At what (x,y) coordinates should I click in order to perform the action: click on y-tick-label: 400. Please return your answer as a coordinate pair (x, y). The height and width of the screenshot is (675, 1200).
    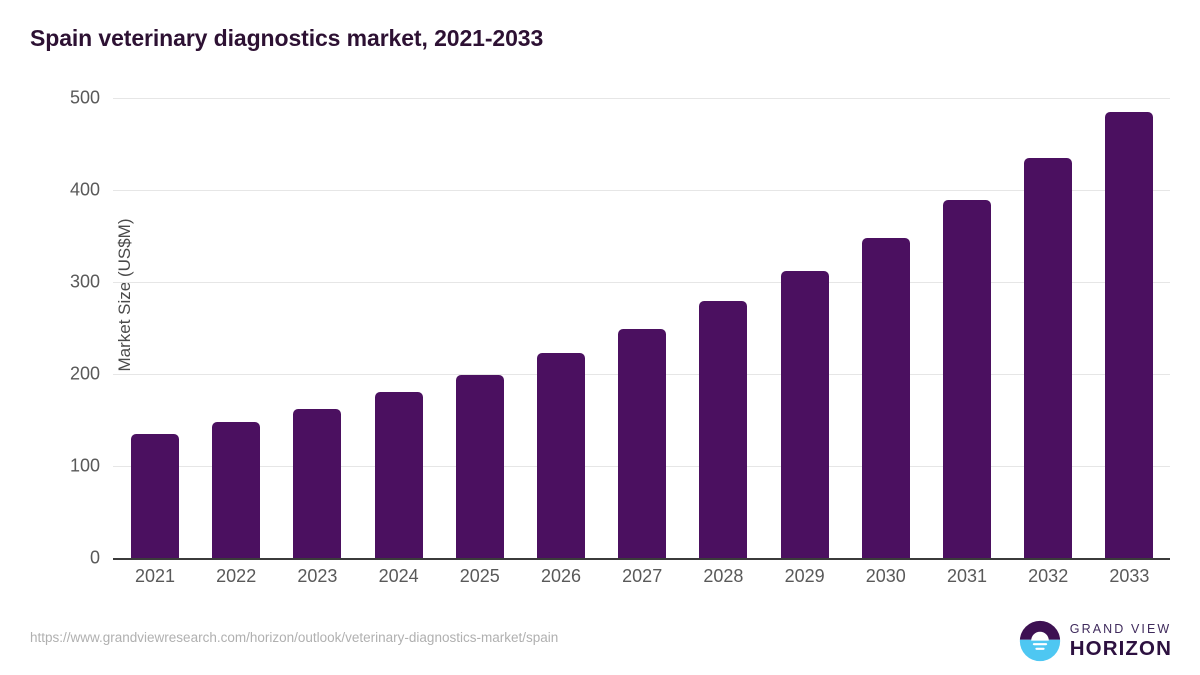
    Looking at the image, I should click on (84, 189).